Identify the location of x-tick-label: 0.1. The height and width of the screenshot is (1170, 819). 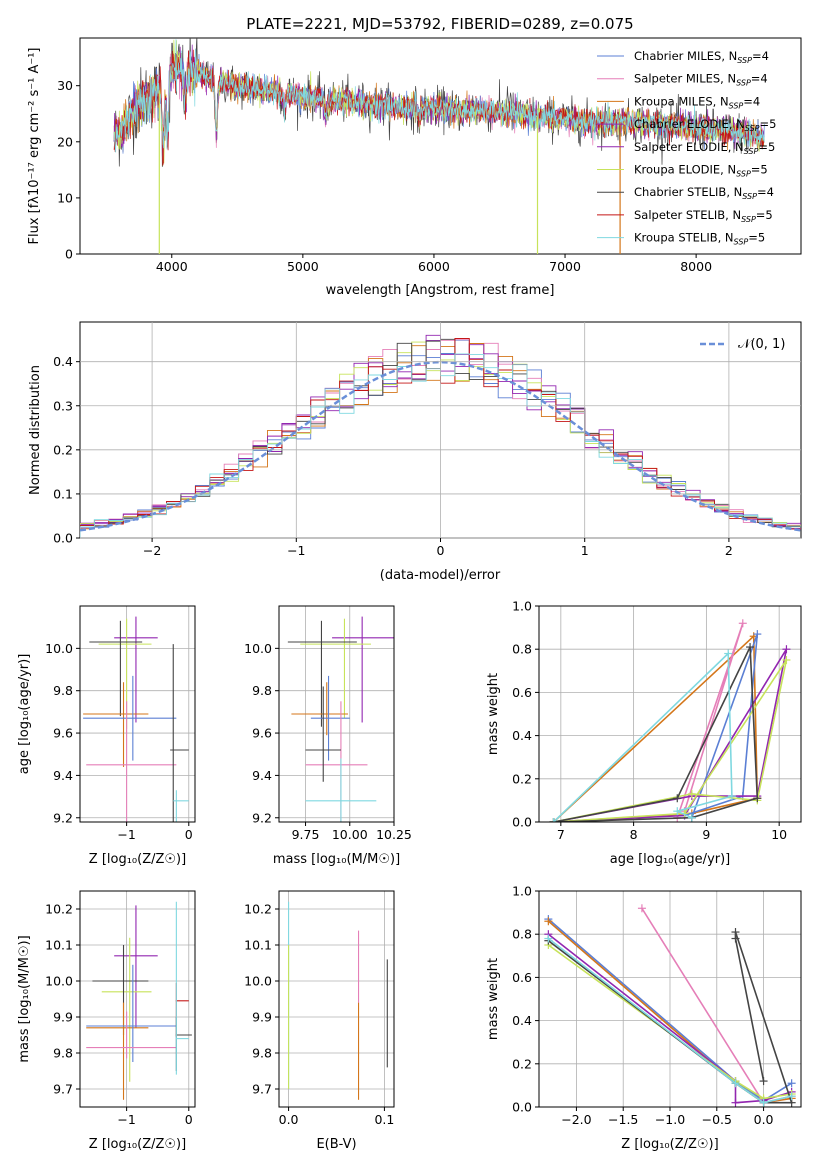
(384, 1119).